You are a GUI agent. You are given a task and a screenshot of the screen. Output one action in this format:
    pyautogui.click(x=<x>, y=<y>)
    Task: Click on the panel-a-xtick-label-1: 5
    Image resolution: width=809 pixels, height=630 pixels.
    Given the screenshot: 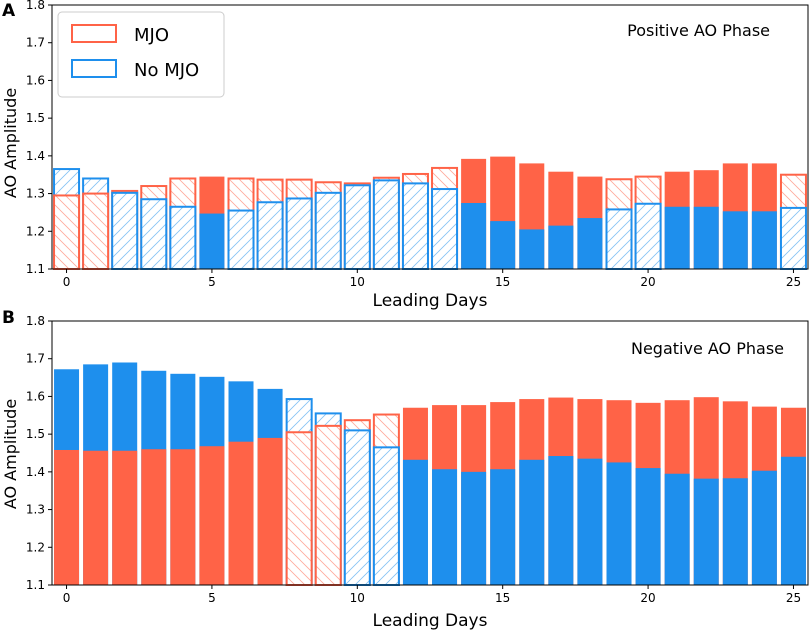 What is the action you would take?
    pyautogui.click(x=212, y=282)
    